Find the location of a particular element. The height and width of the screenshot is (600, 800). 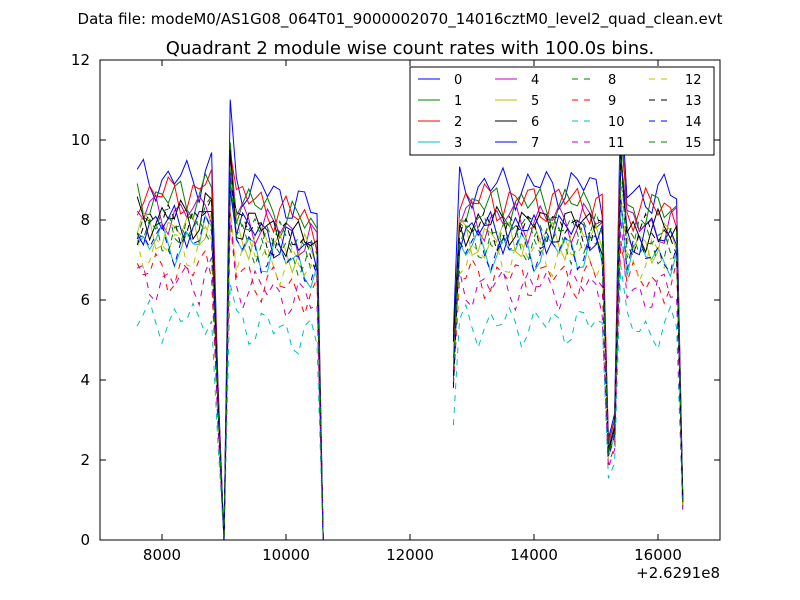

legend-label-10: 10 is located at coordinates (616, 122).